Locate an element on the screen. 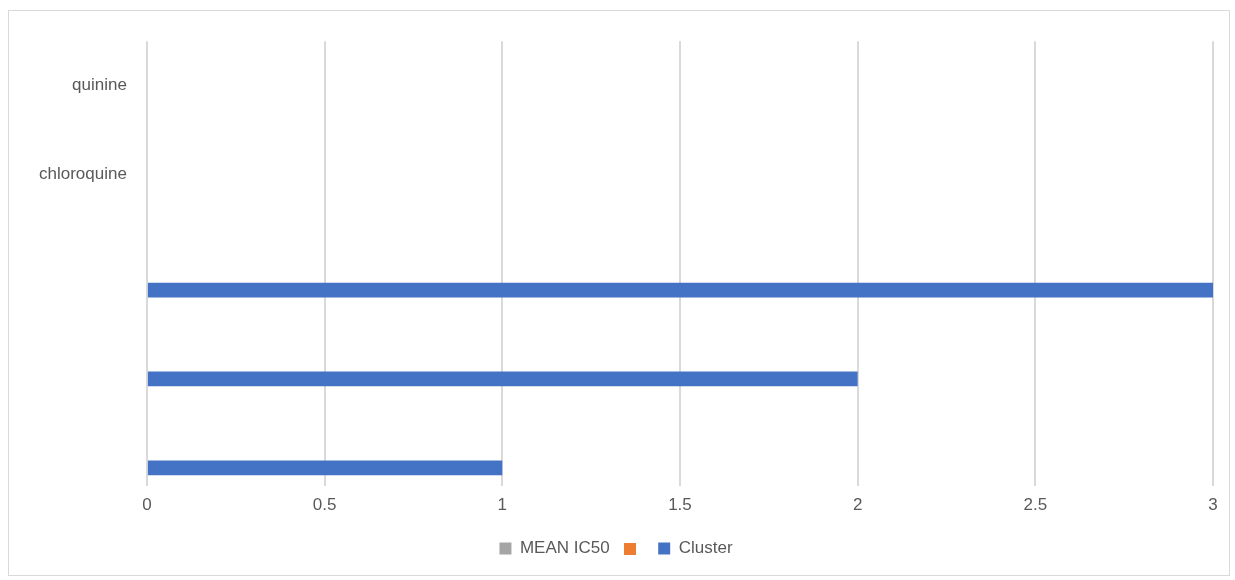  x-tick-label: 1.5 is located at coordinates (680, 505).